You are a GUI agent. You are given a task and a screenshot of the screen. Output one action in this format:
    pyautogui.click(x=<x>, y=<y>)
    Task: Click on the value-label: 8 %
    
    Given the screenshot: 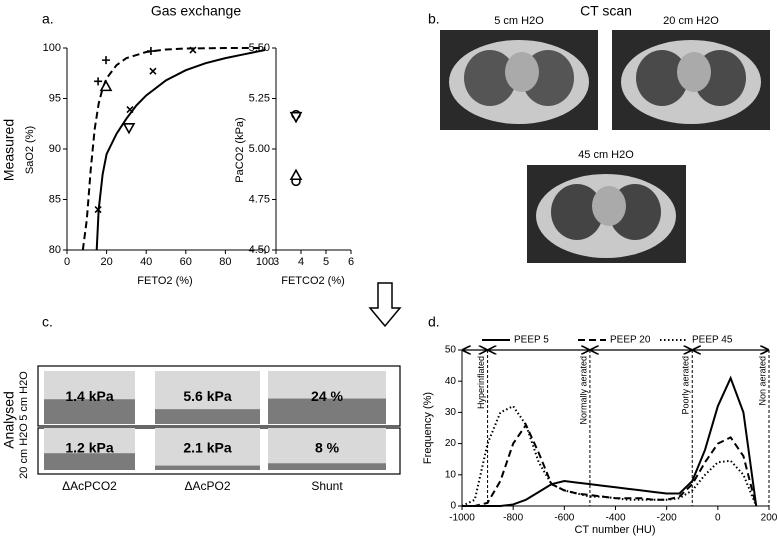 What is the action you would take?
    pyautogui.click(x=327, y=448)
    